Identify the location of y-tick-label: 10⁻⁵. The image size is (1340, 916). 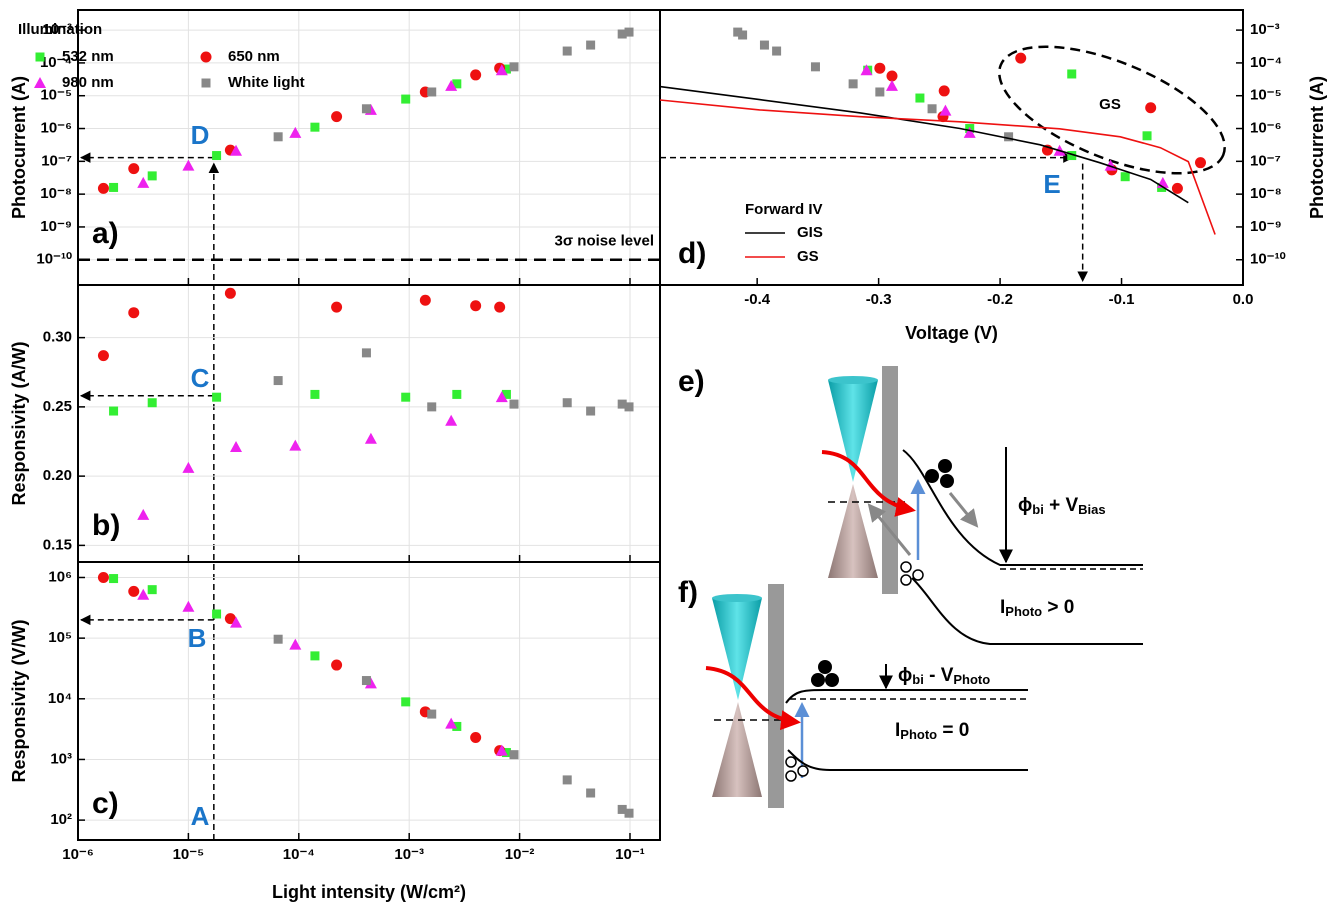
(56, 95).